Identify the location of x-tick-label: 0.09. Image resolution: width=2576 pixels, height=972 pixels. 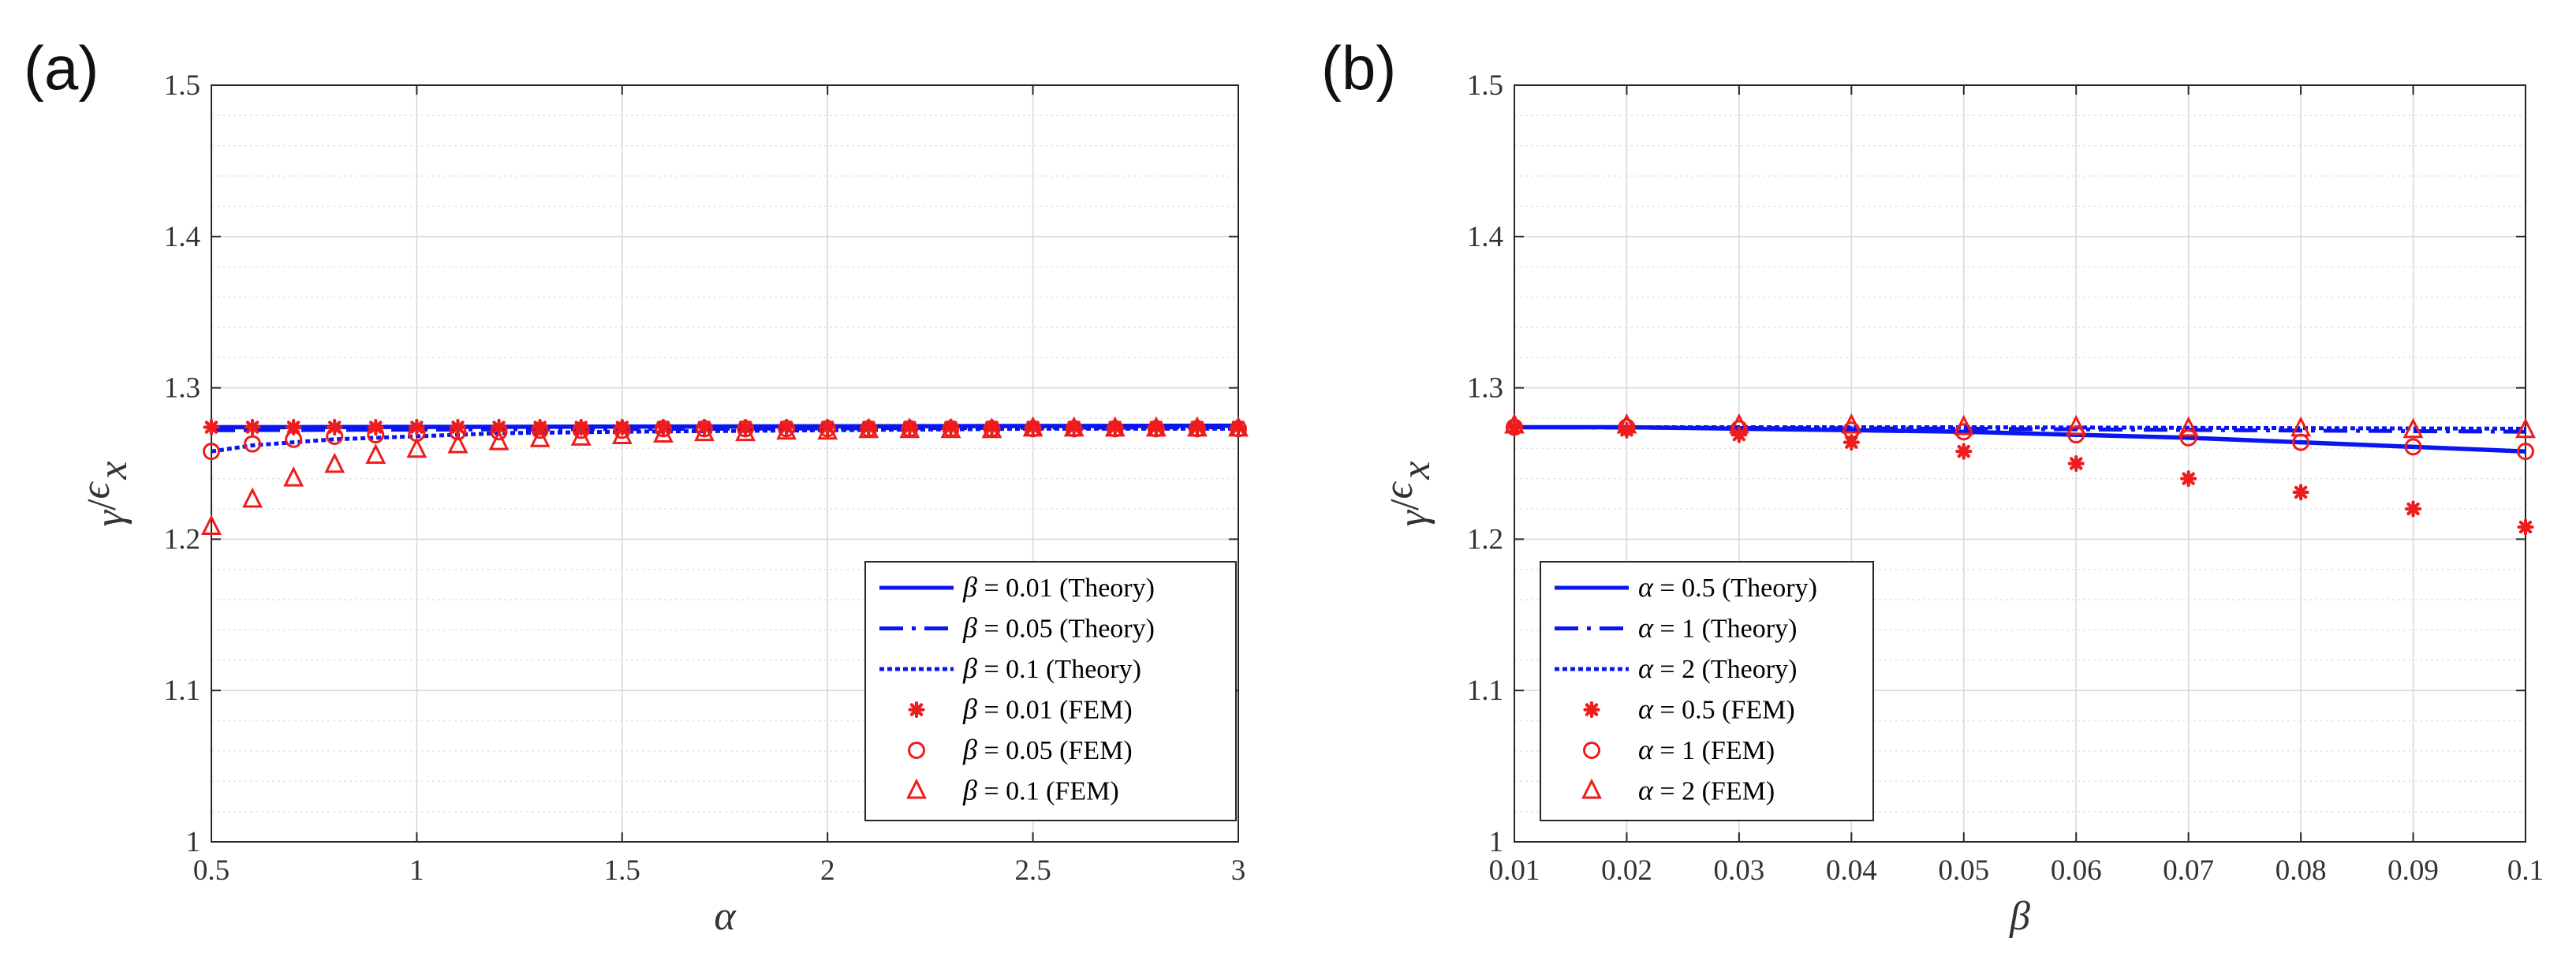
(2413, 871).